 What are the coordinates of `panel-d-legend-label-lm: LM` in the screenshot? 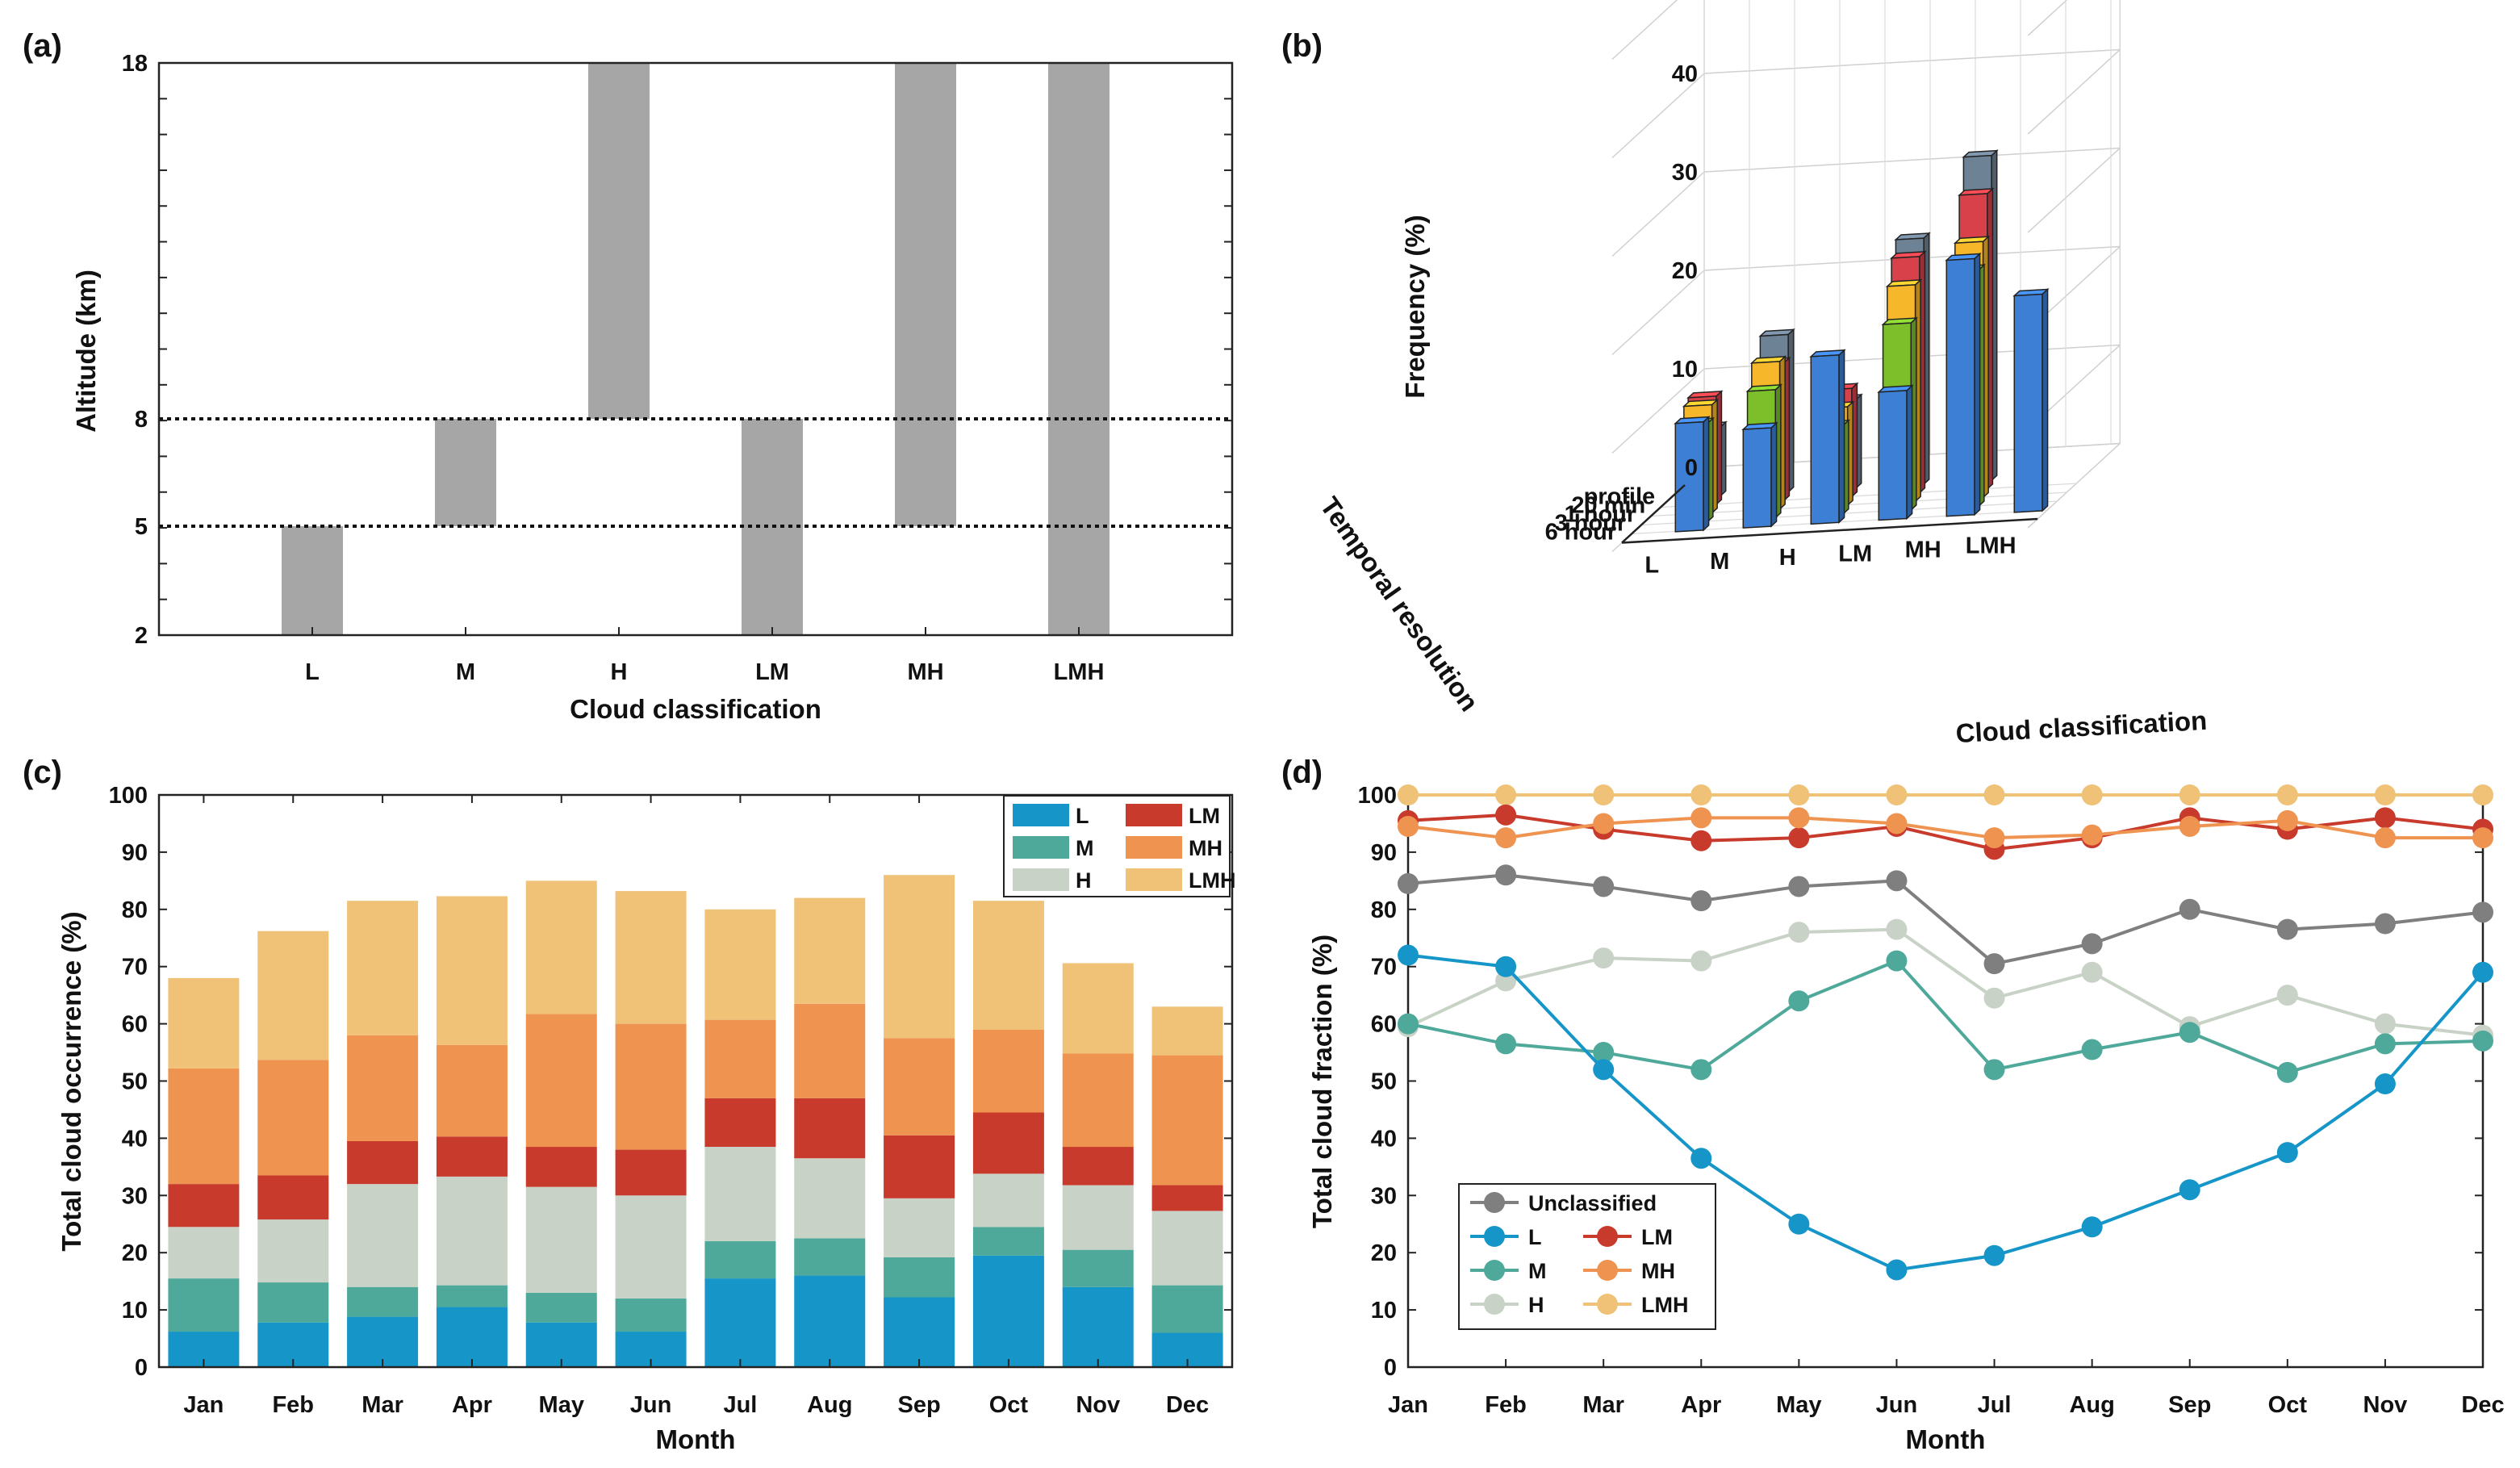 It's located at (1657, 1237).